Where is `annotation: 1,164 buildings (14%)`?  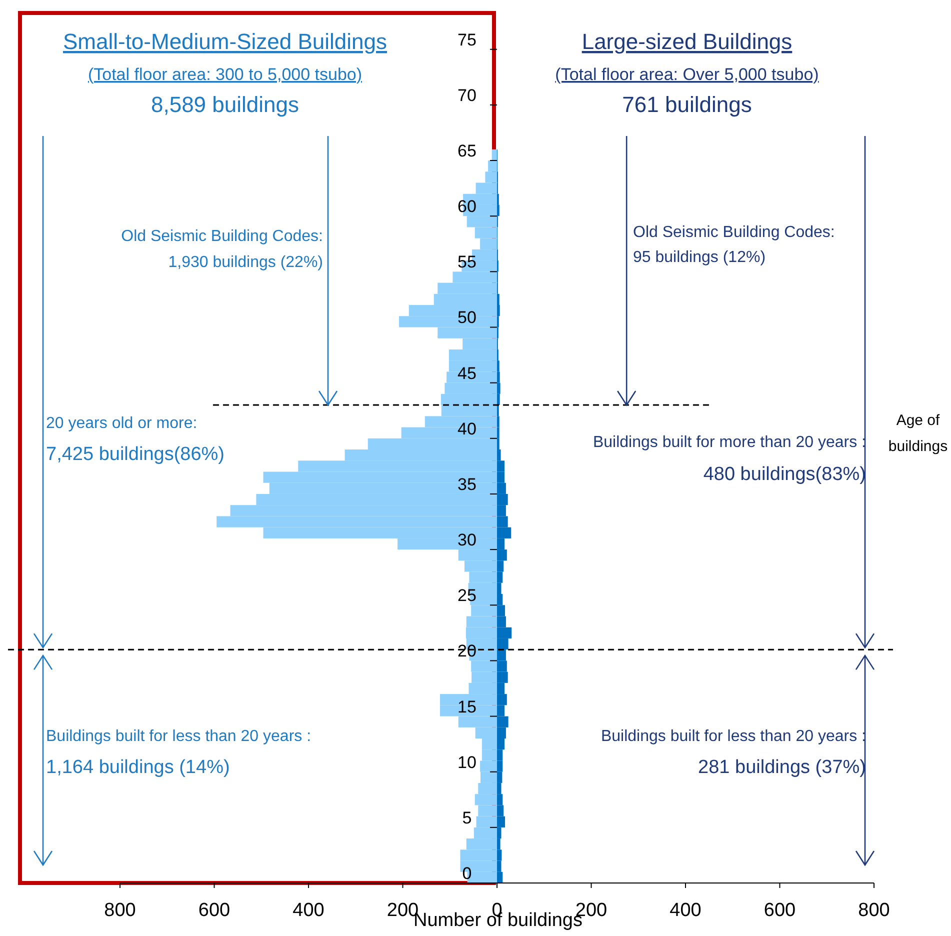
annotation: 1,164 buildings (14%) is located at coordinates (138, 767).